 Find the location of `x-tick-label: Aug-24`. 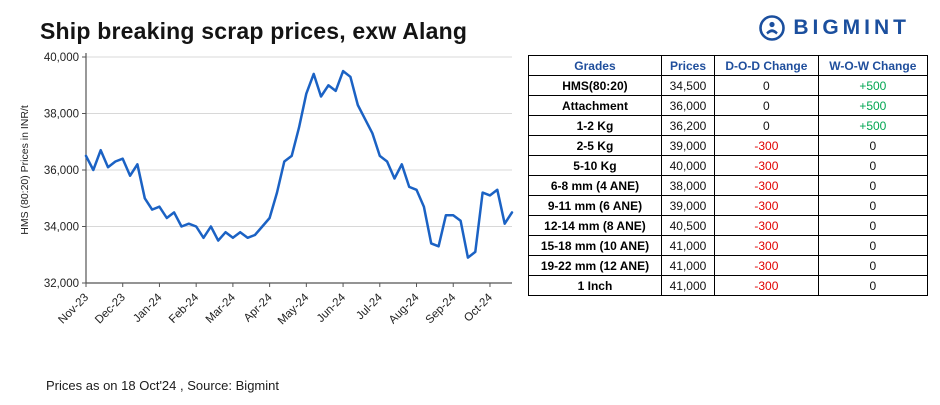

x-tick-label: Aug-24 is located at coordinates (404, 308).